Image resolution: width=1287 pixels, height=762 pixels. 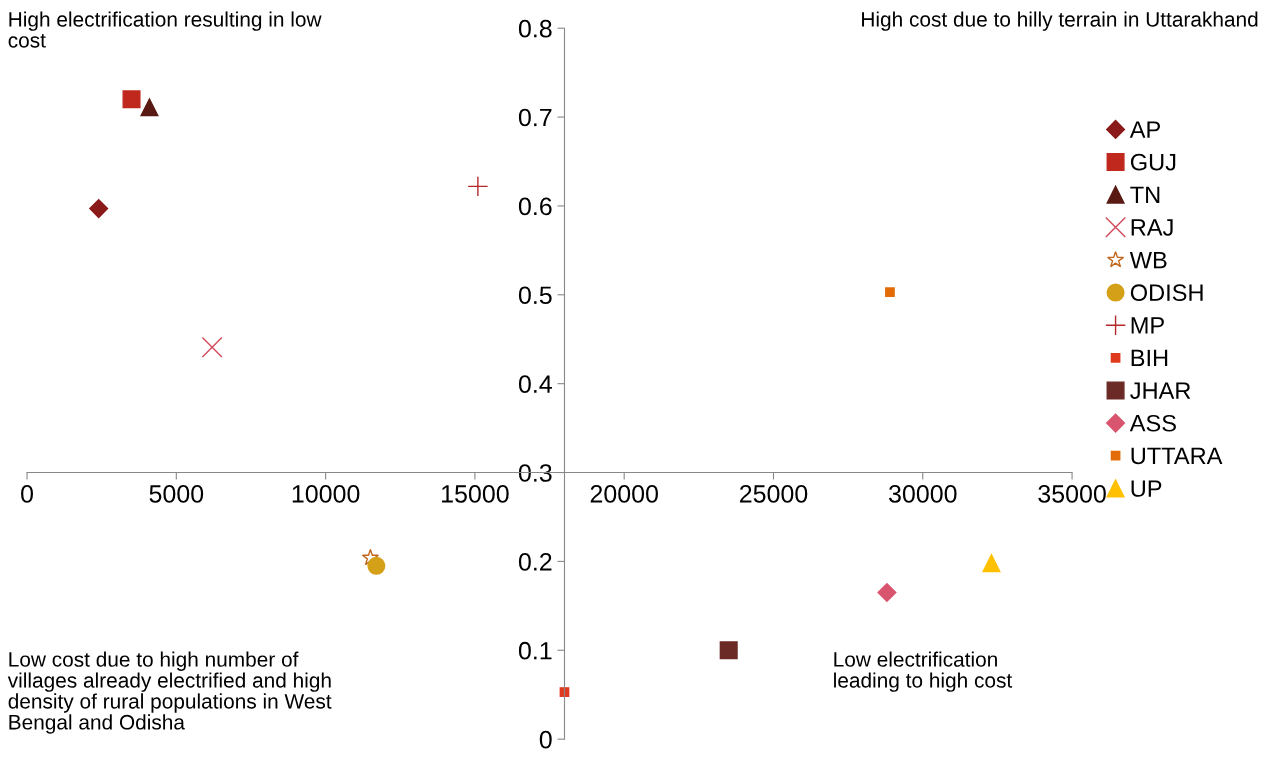 What do you see at coordinates (176, 494) in the screenshot?
I see `x-tick-label: 5000` at bounding box center [176, 494].